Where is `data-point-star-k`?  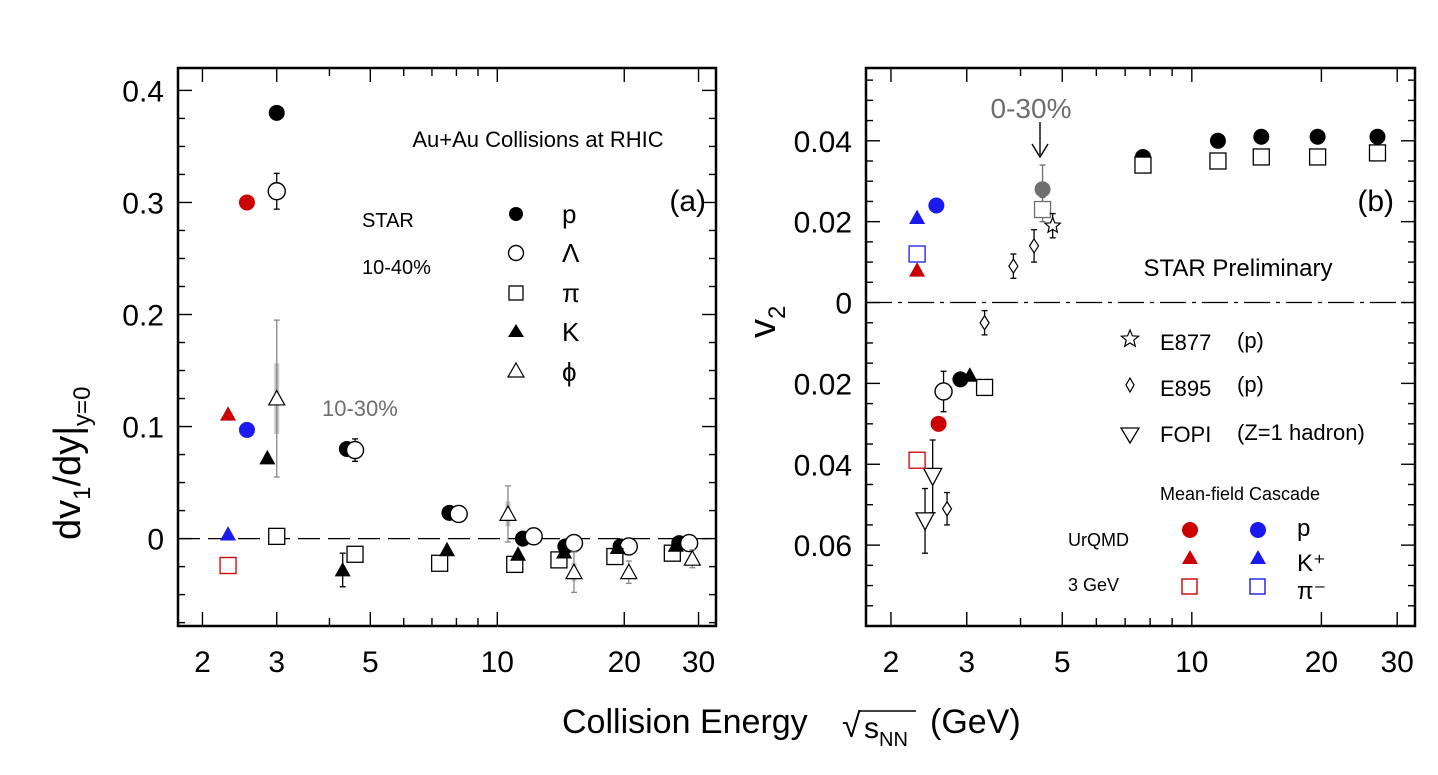 data-point-star-k is located at coordinates (969, 374).